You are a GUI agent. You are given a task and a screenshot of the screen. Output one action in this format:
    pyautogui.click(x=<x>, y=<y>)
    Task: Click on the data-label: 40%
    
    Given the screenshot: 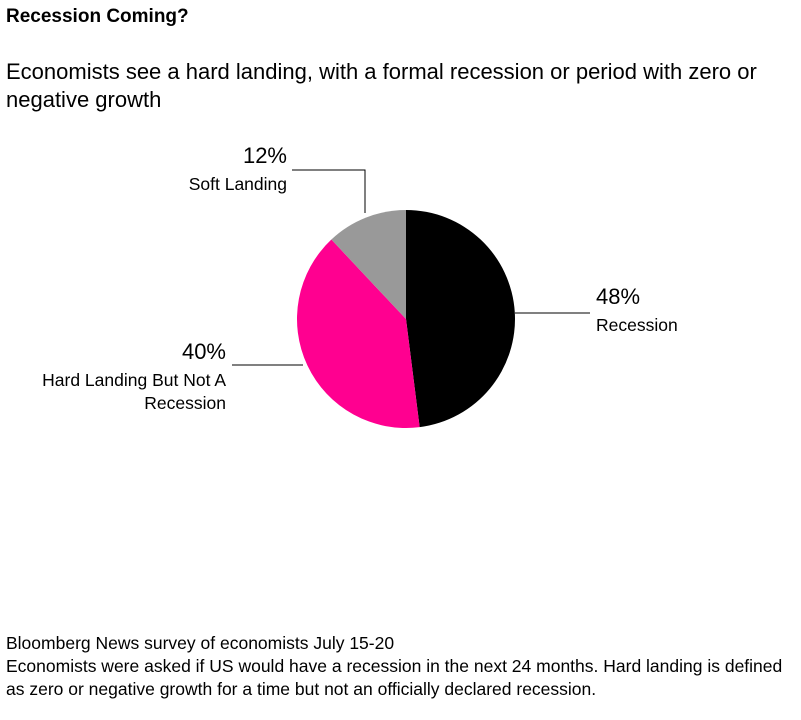 What is the action you would take?
    pyautogui.click(x=203, y=351)
    